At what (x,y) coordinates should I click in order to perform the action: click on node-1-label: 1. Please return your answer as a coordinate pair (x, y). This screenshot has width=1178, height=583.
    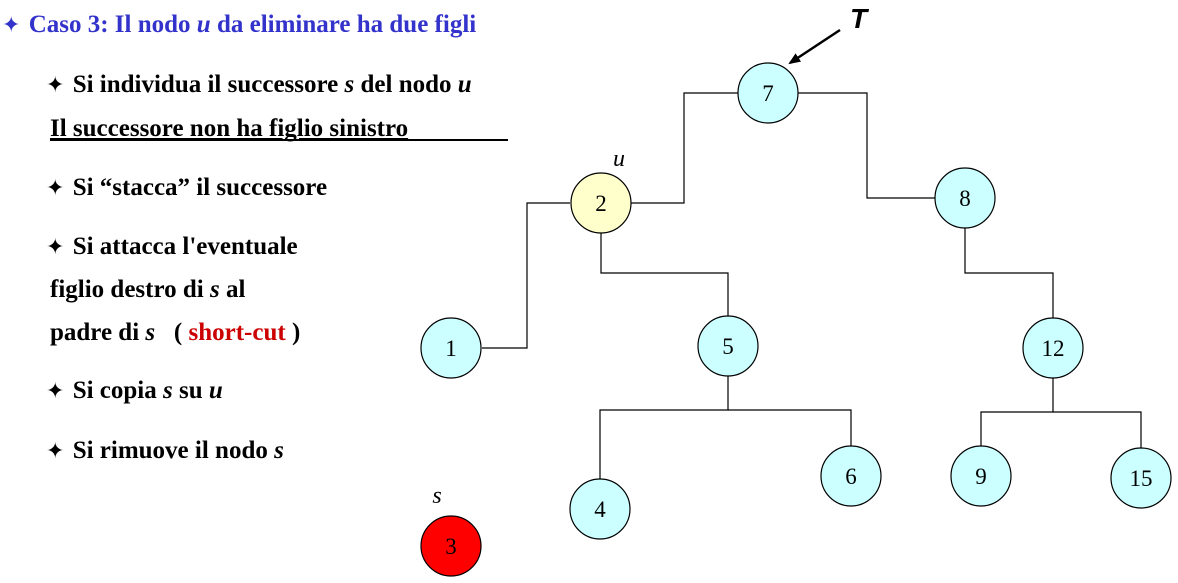
    Looking at the image, I should click on (451, 348).